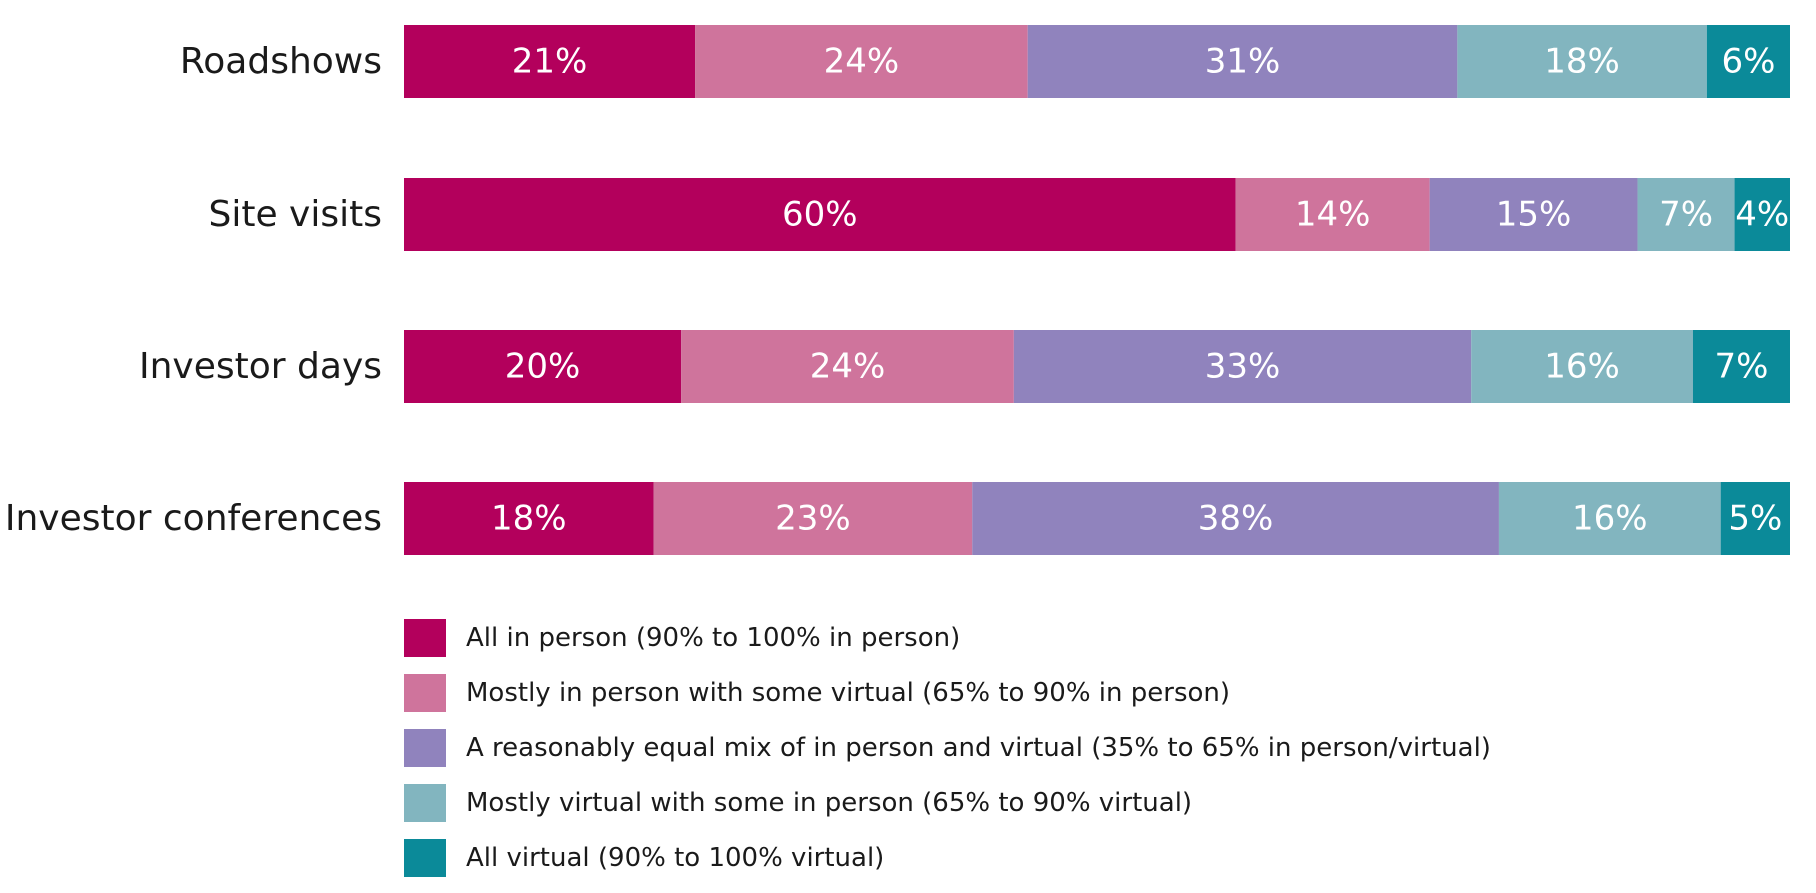  I want to click on category-label: Roadshows, so click(281, 61).